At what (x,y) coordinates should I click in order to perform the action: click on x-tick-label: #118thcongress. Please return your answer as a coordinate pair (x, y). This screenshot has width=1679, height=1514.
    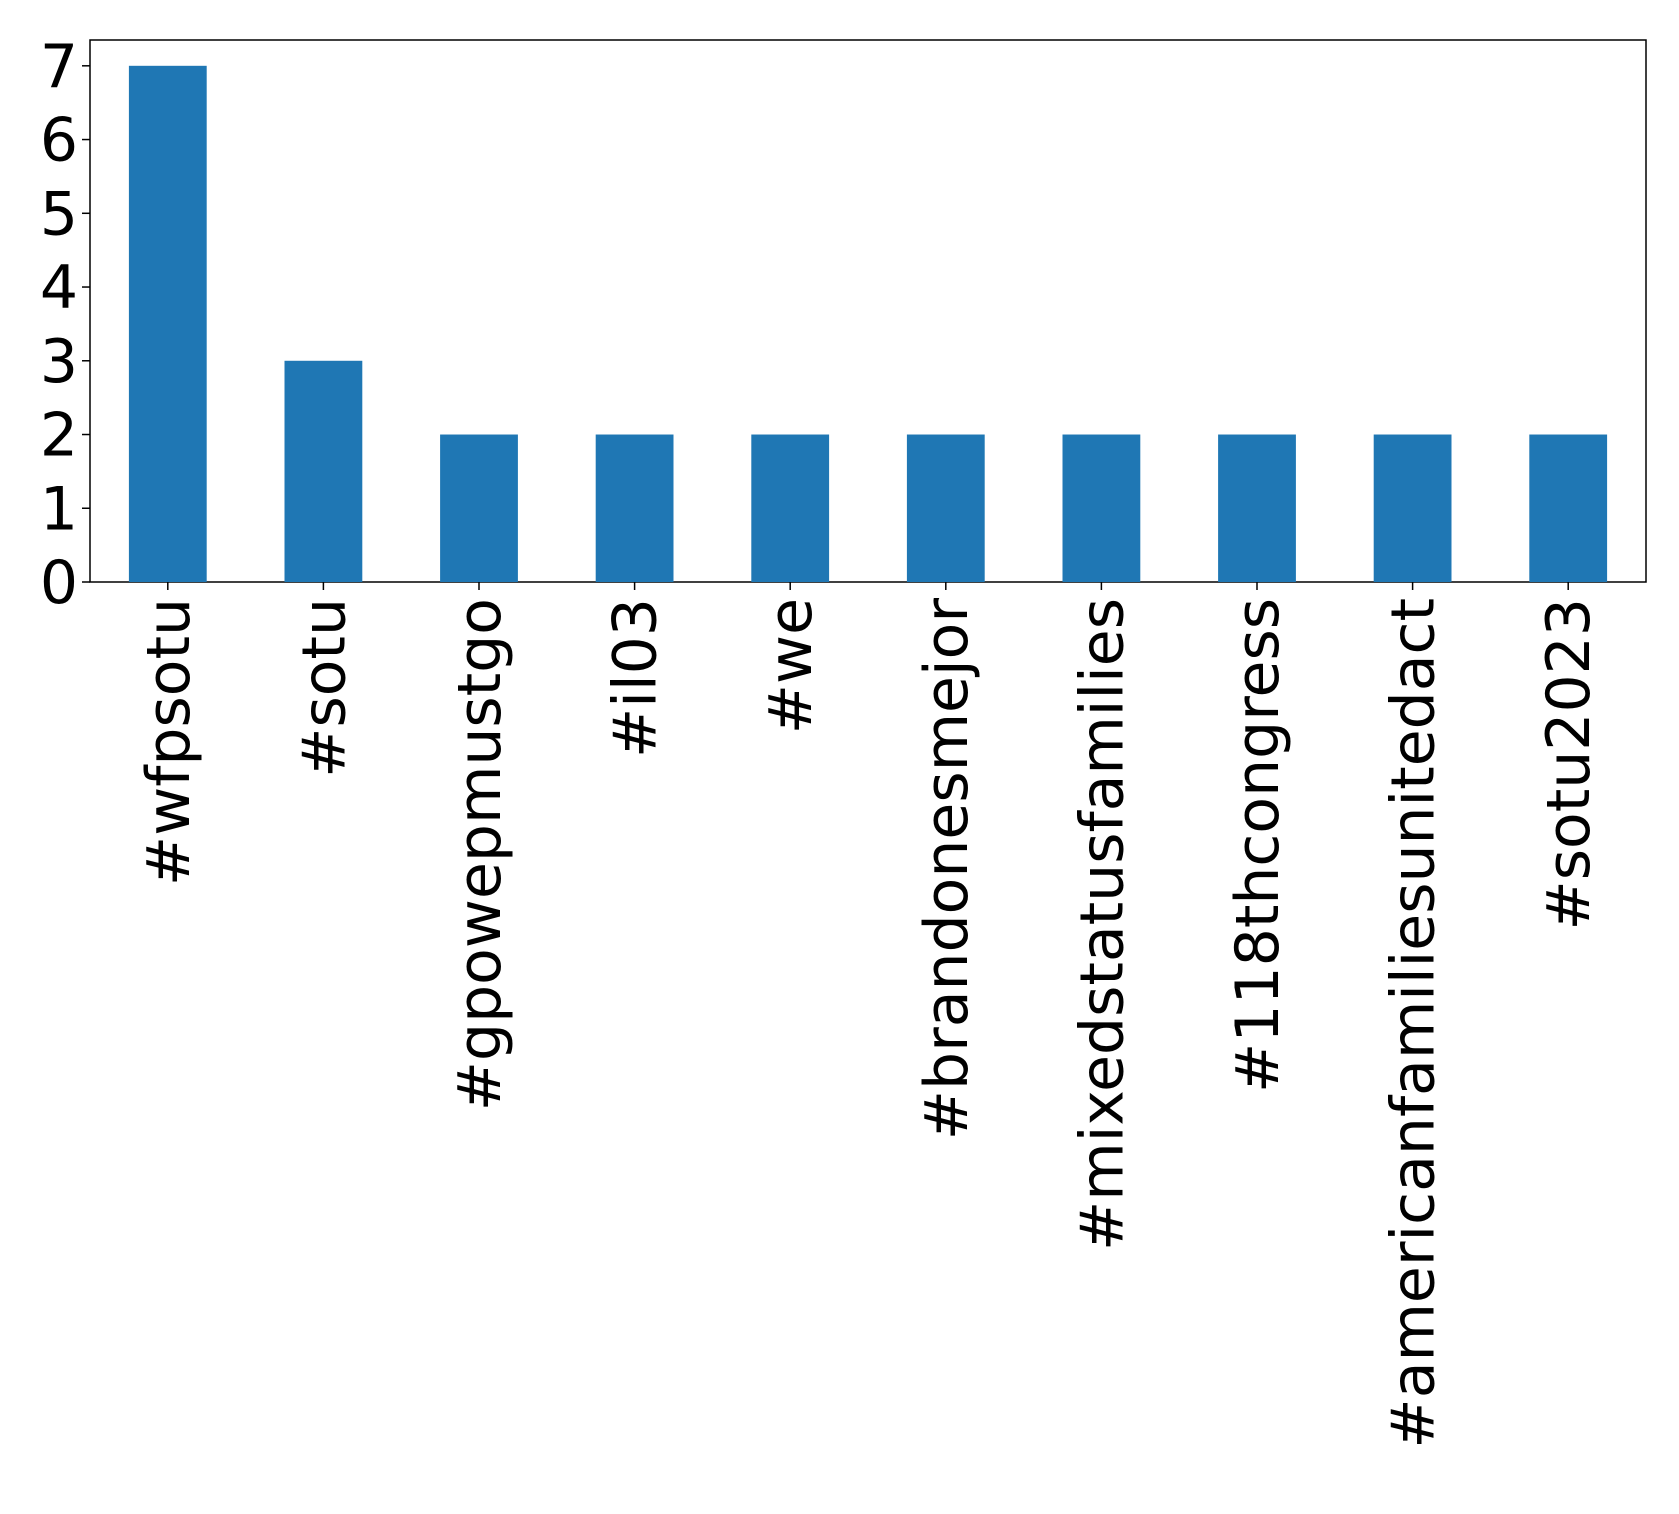
    Looking at the image, I should click on (1258, 845).